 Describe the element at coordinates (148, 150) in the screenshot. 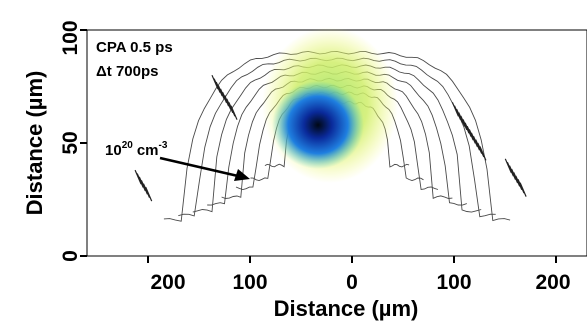

I see `density-unit: cm` at that location.